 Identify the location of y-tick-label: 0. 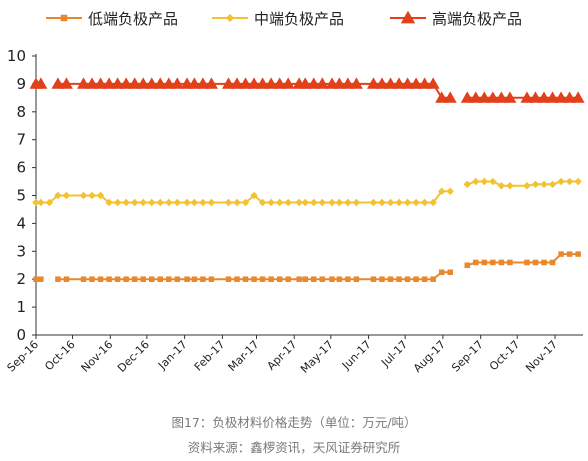
(21, 335).